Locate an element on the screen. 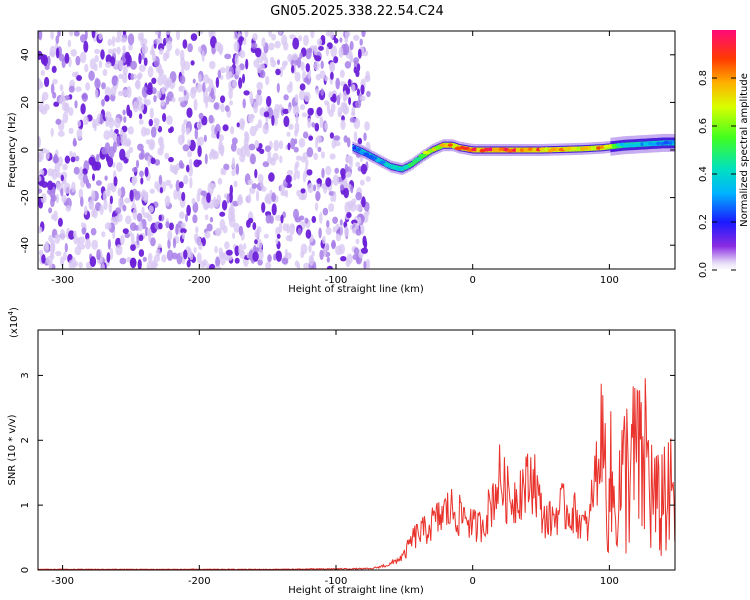  snr-x-tick-label: -200 is located at coordinates (199, 581).